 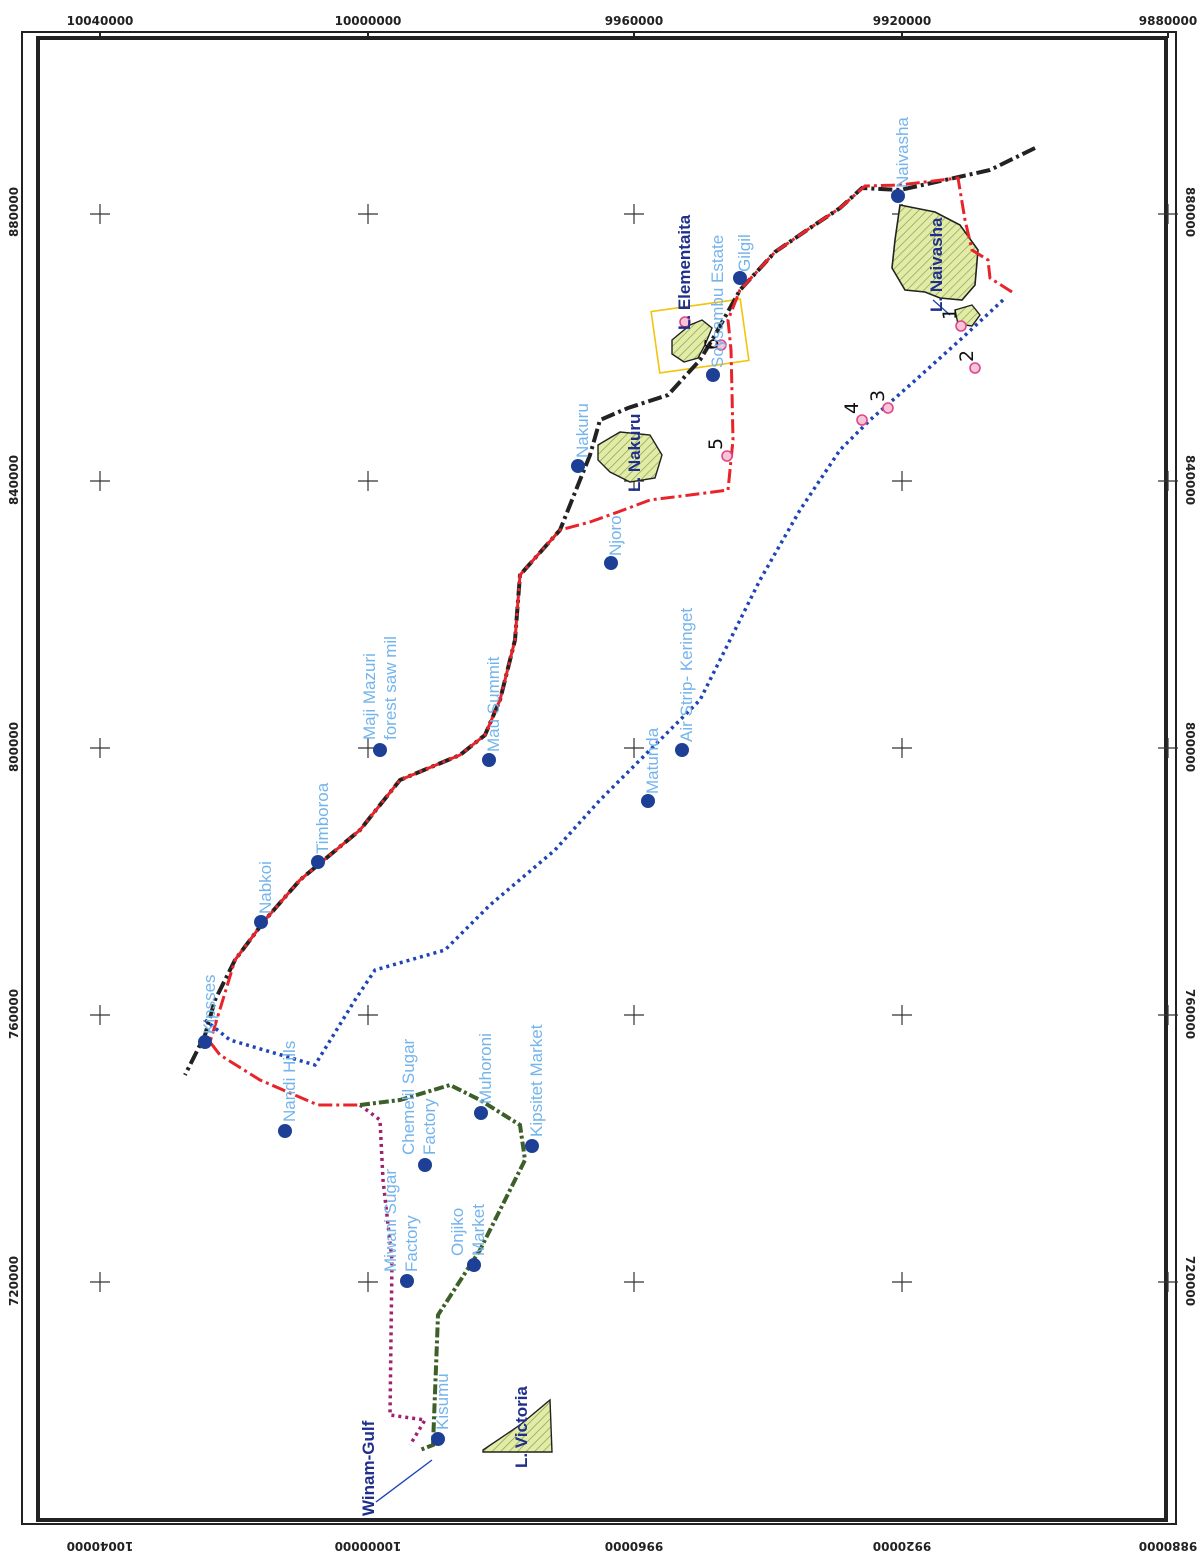 What do you see at coordinates (100, 1546) in the screenshot?
I see `bottom-tick-label: 10040000` at bounding box center [100, 1546].